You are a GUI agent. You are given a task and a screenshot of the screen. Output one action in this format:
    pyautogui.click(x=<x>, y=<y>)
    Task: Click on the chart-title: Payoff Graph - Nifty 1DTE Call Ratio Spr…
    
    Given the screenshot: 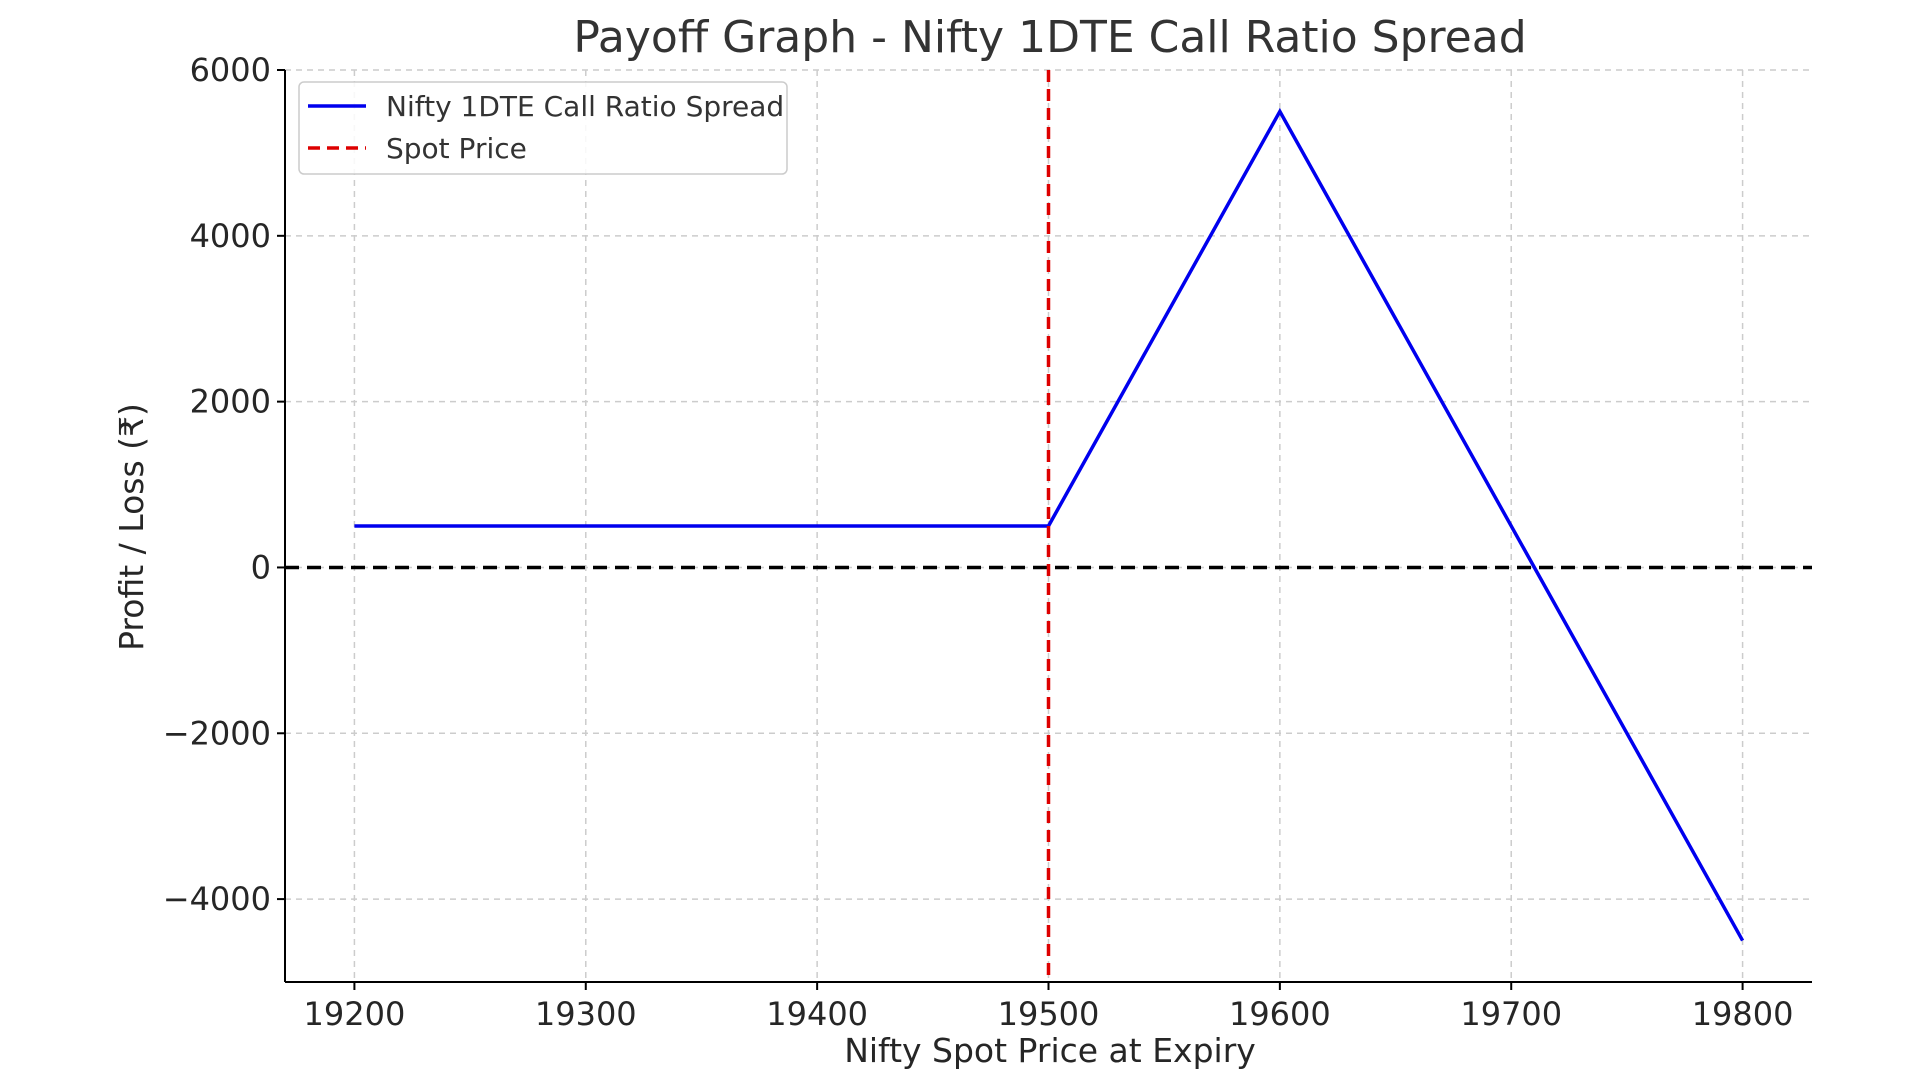 What is the action you would take?
    pyautogui.click(x=1049, y=37)
    